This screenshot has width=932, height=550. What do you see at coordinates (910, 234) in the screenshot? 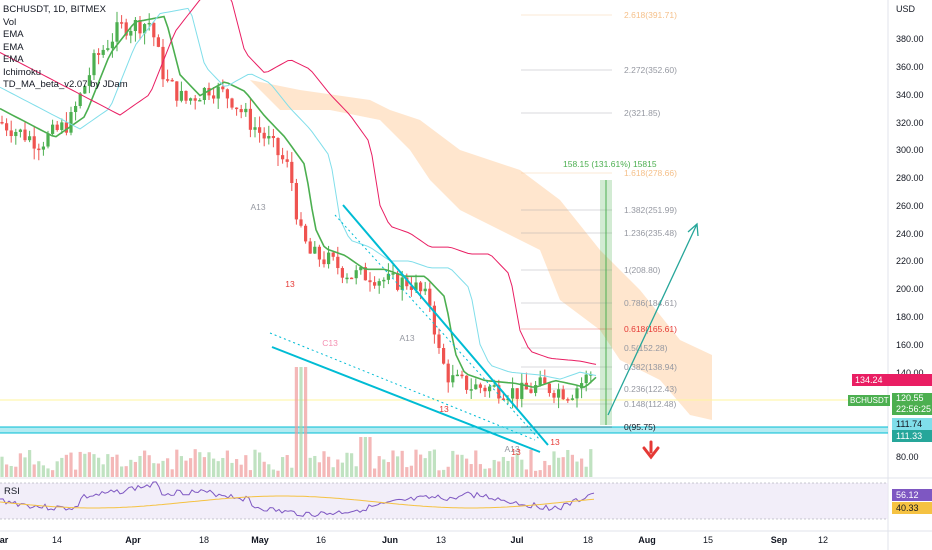
I see `price-tick-7: 240.00` at bounding box center [910, 234].